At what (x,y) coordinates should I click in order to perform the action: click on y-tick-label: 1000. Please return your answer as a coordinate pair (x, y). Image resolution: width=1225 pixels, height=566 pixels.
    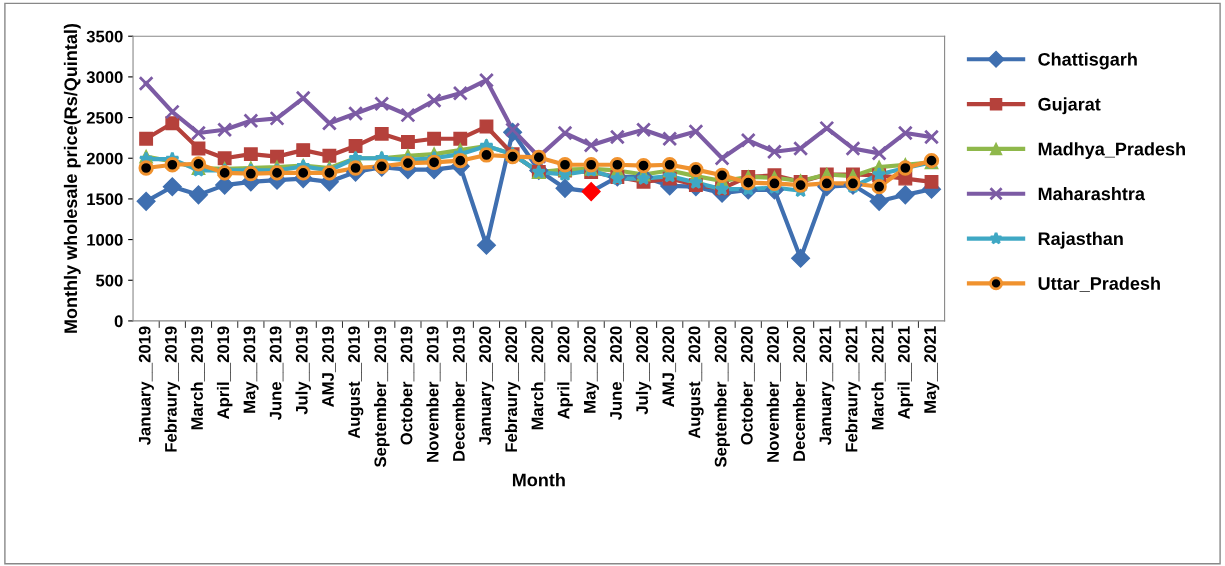
    Looking at the image, I should click on (105, 239).